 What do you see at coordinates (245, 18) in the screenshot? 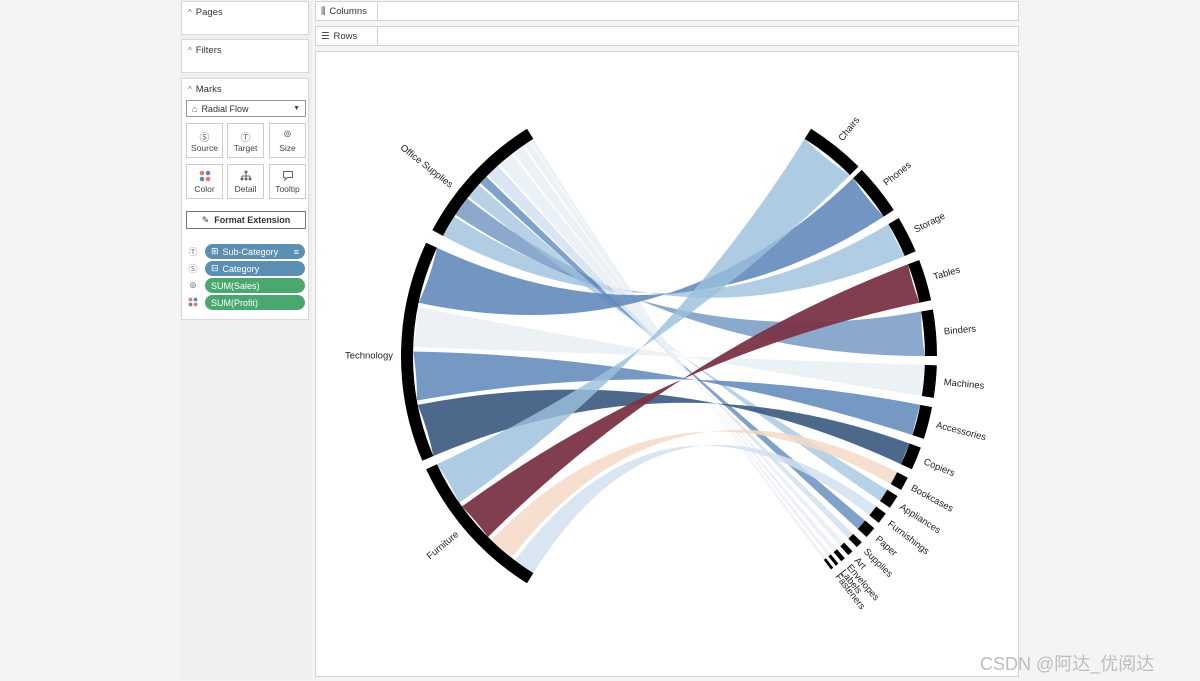
I see `pages-card: ^ Pages` at bounding box center [245, 18].